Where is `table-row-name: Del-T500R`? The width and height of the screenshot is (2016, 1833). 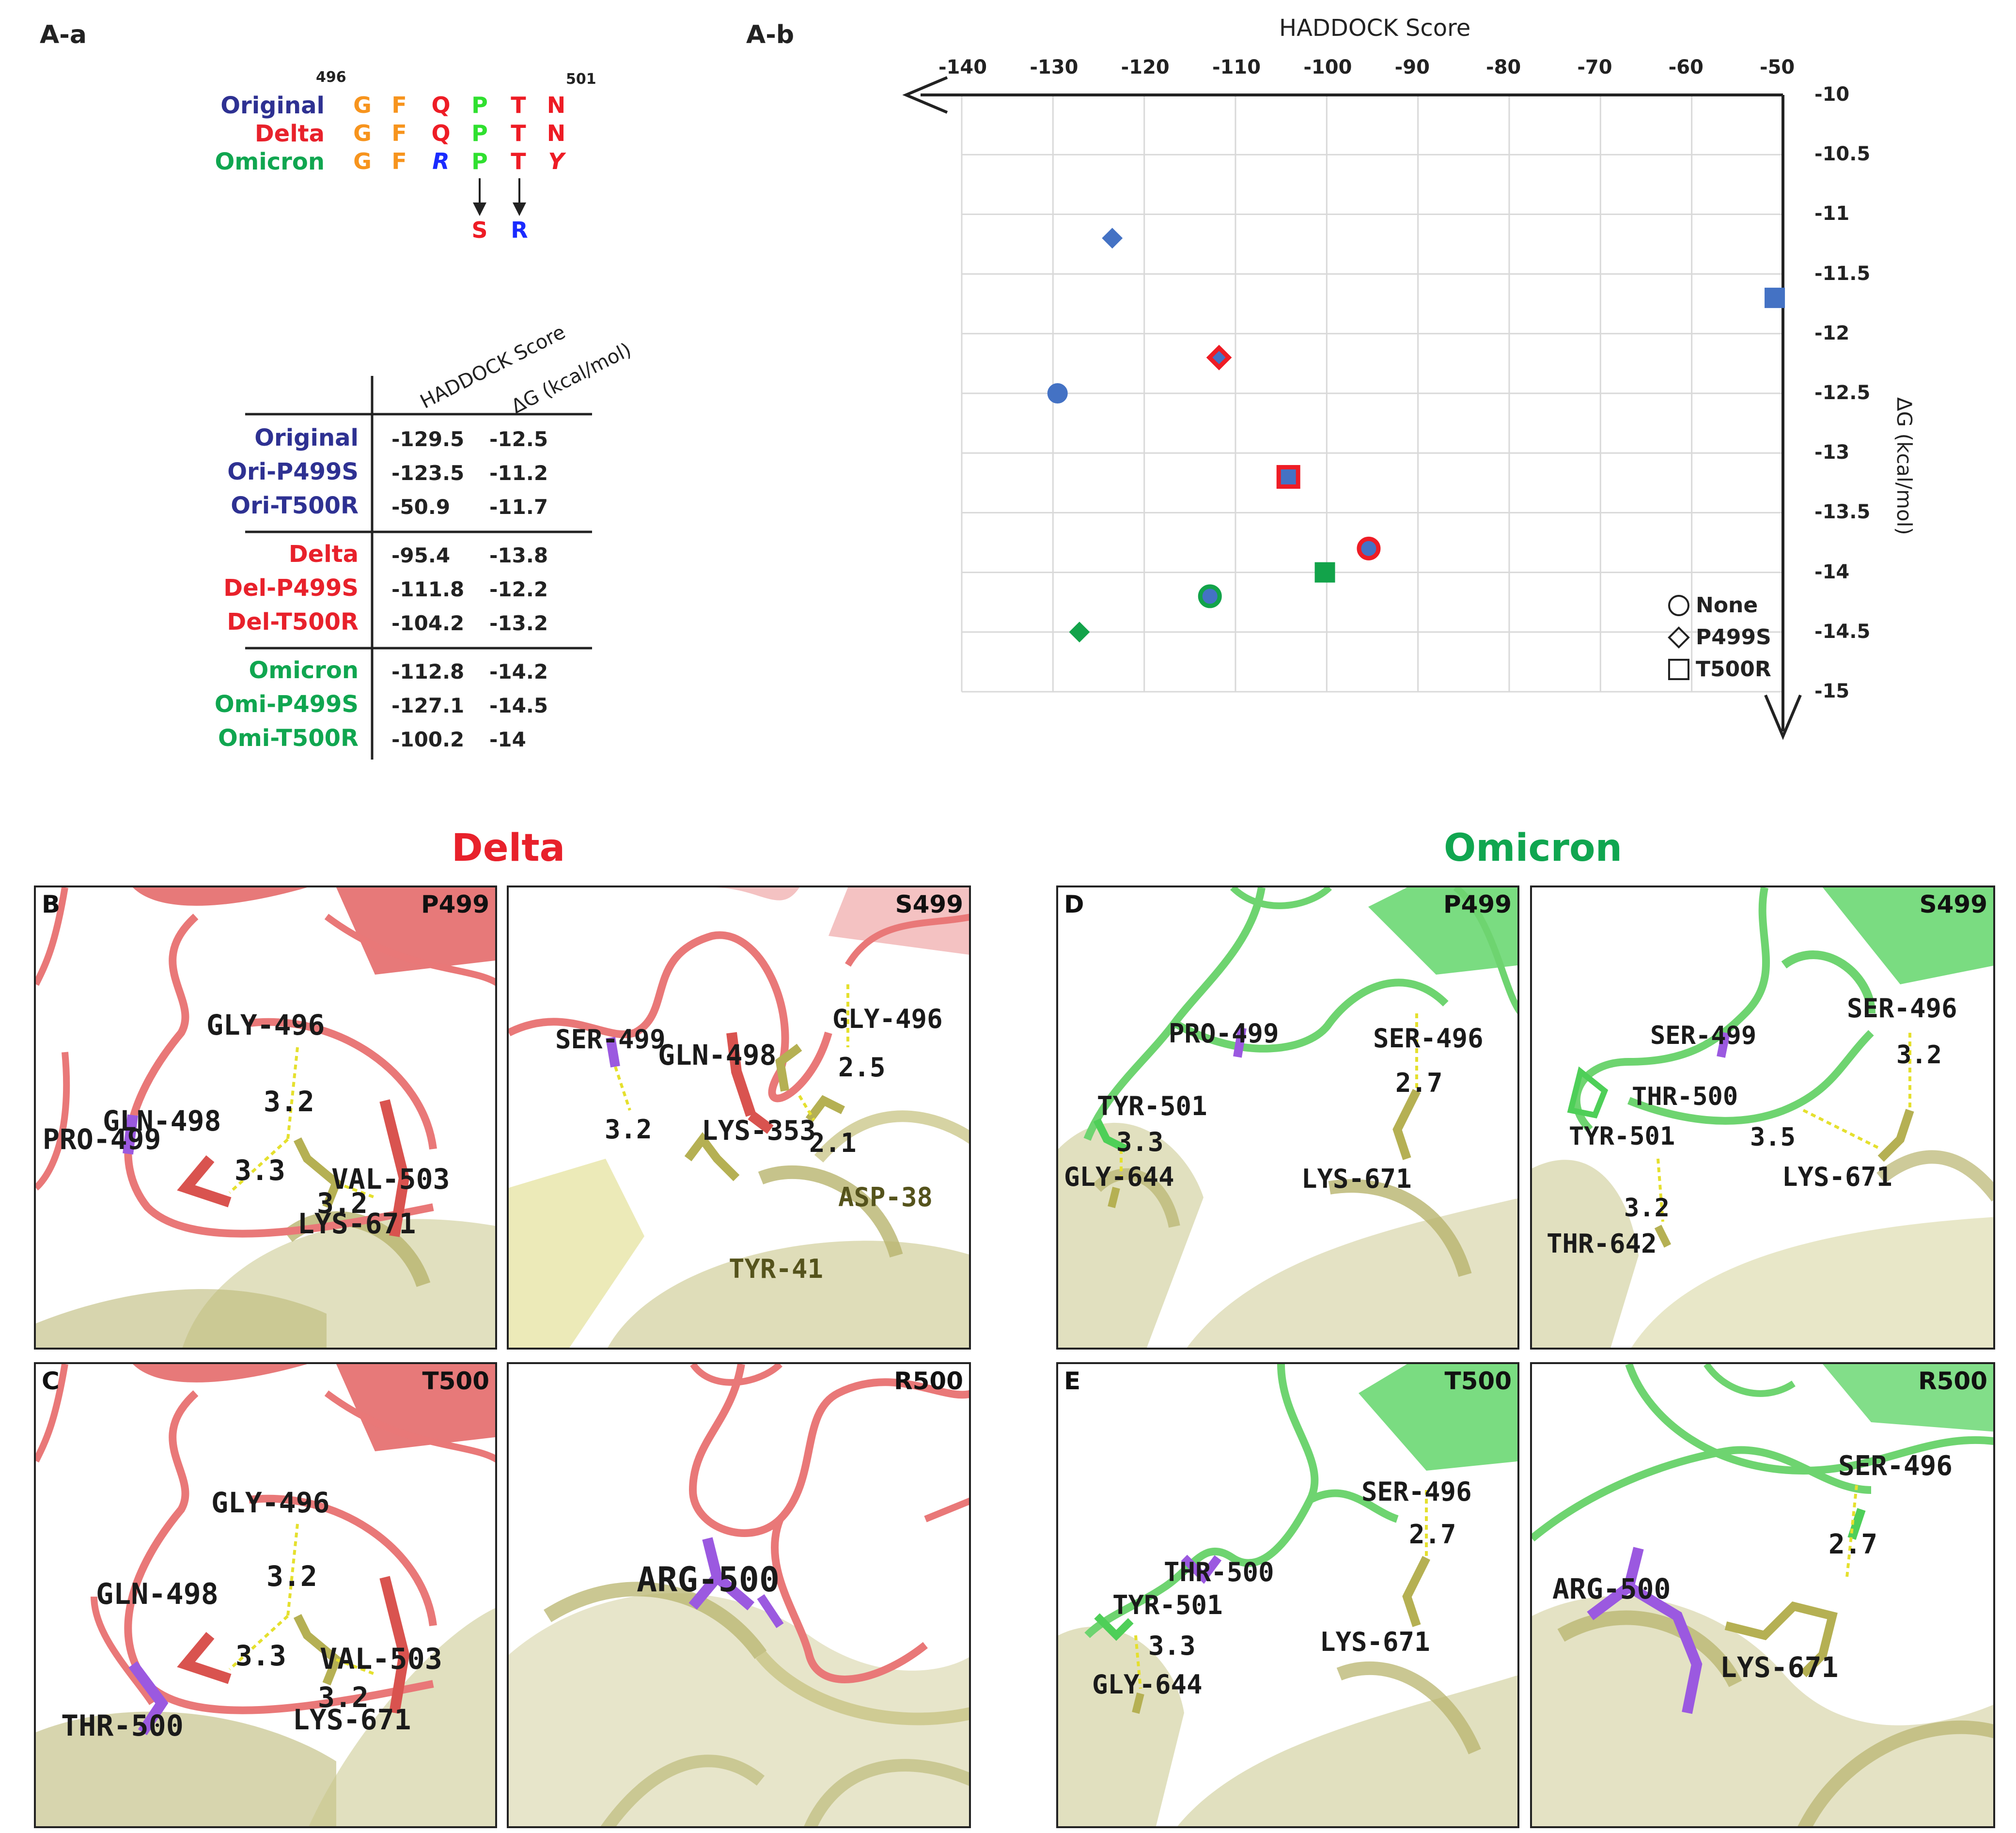 table-row-name: Del-T500R is located at coordinates (293, 622).